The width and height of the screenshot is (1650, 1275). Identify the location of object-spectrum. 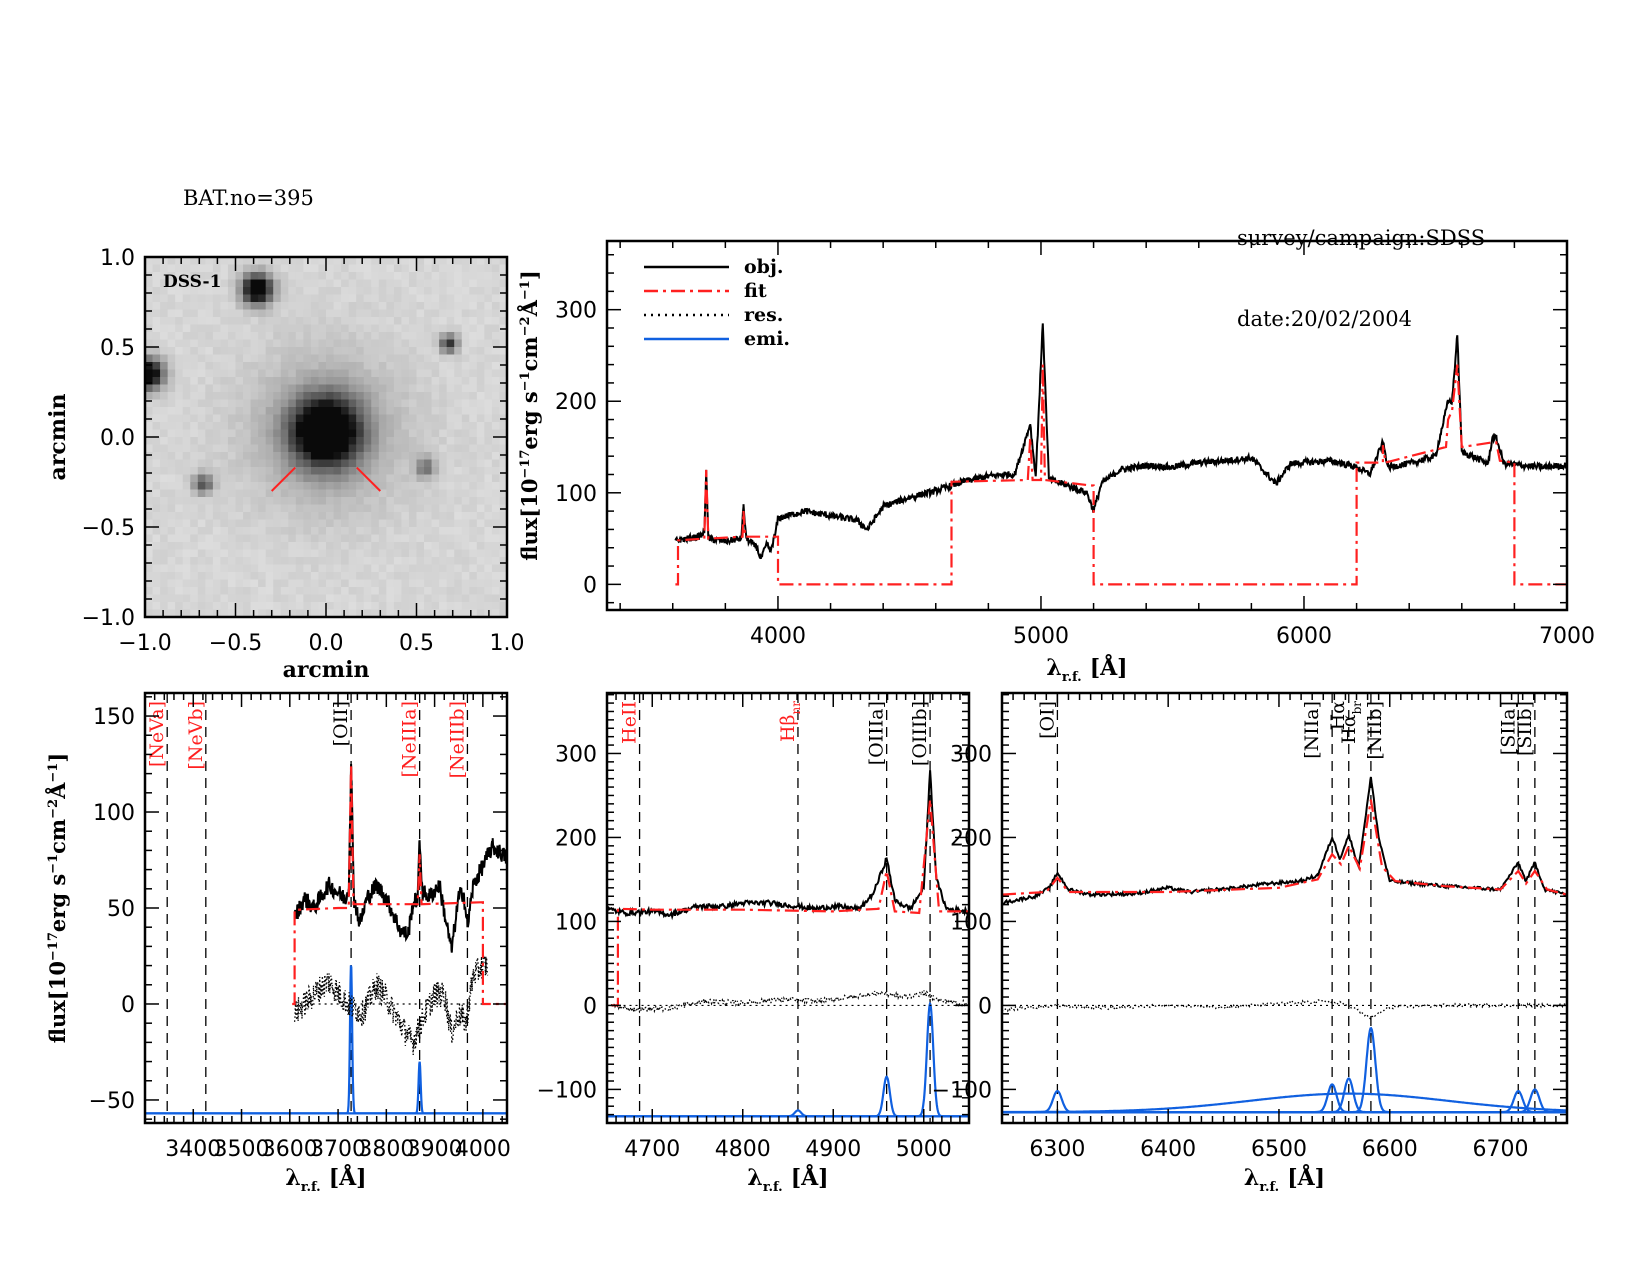
(1120, 441).